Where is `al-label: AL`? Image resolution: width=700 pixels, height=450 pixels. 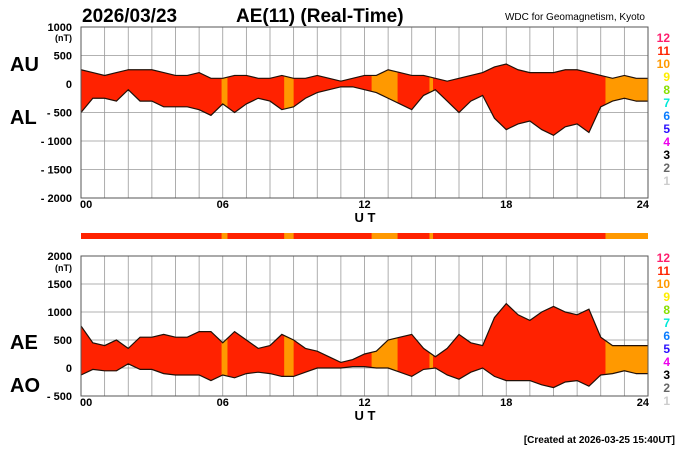
al-label: AL is located at coordinates (23, 118).